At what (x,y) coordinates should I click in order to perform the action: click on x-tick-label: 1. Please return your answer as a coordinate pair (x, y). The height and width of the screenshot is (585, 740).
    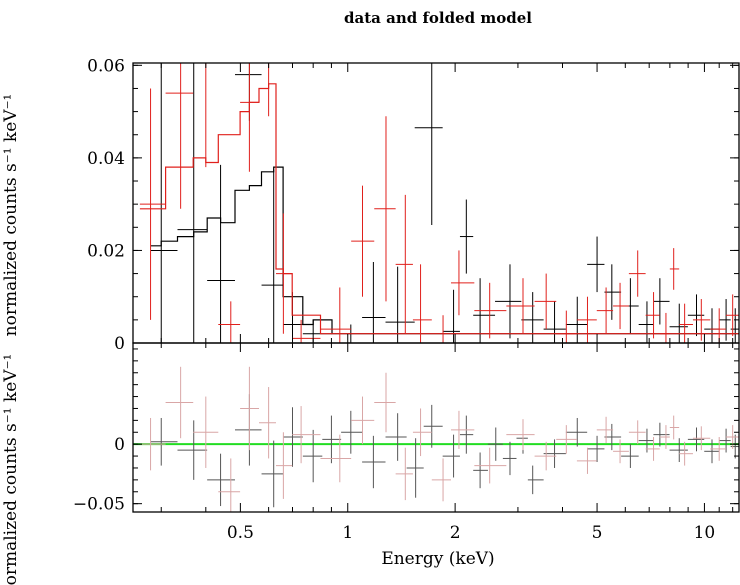
    Looking at the image, I should click on (347, 533).